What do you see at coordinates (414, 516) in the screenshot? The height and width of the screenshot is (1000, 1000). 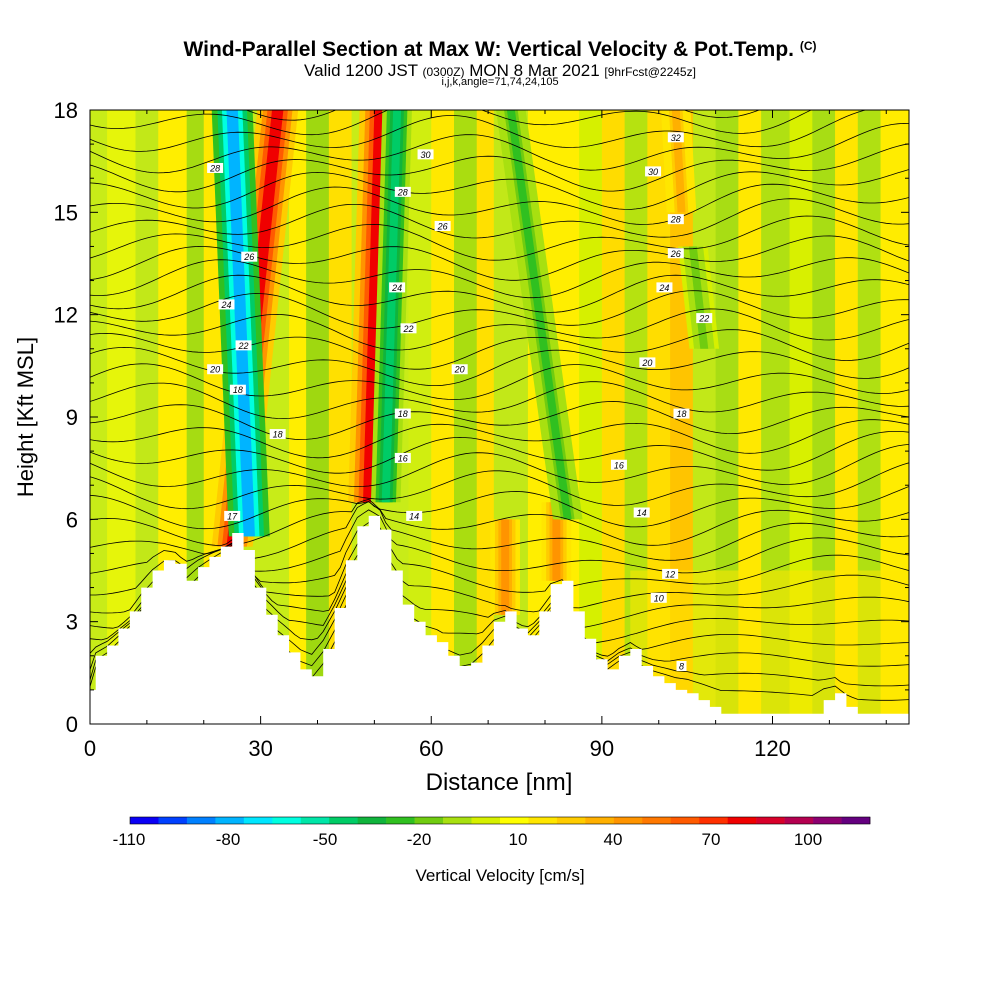 I see `theta-label: 14` at bounding box center [414, 516].